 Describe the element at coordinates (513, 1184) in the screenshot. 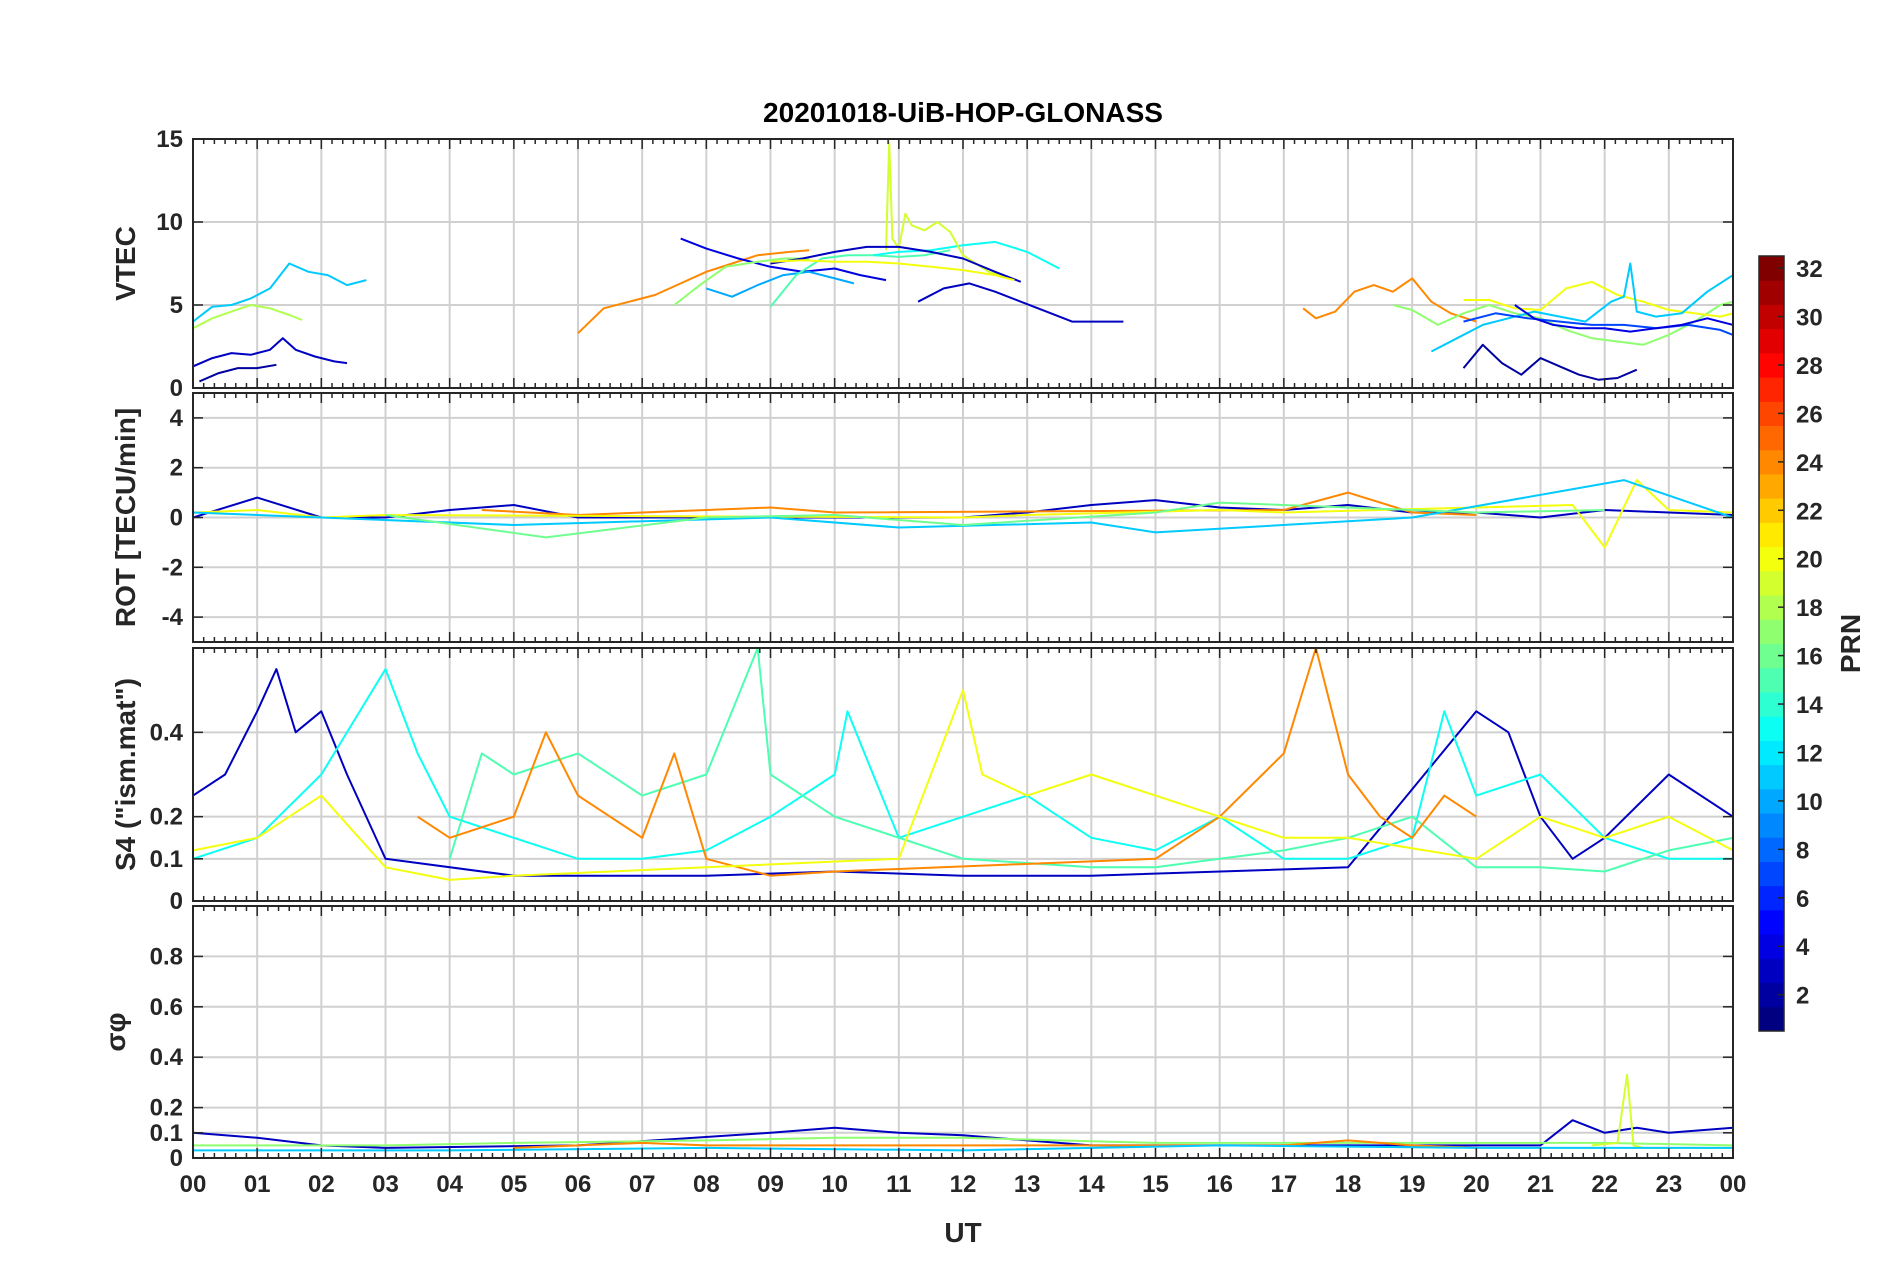

I see `x-tick-label: 05` at that location.